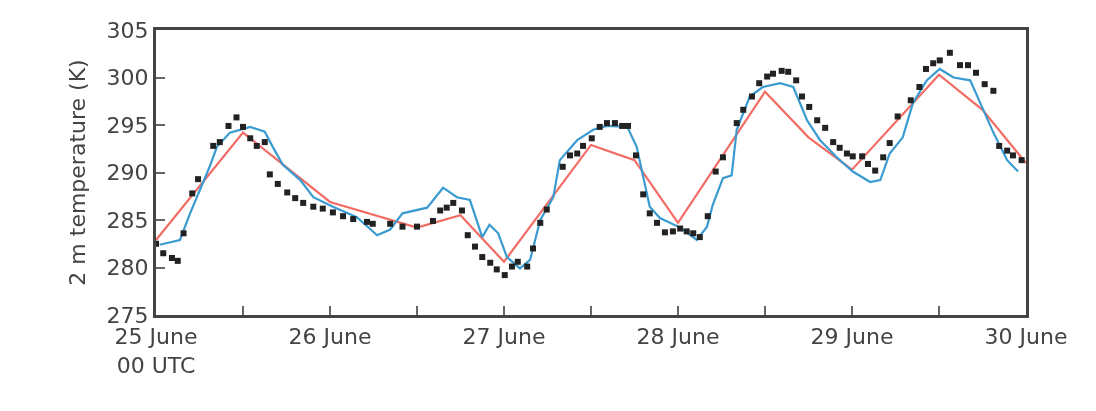  What do you see at coordinates (127, 125) in the screenshot?
I see `y-tick-label: 295` at bounding box center [127, 125].